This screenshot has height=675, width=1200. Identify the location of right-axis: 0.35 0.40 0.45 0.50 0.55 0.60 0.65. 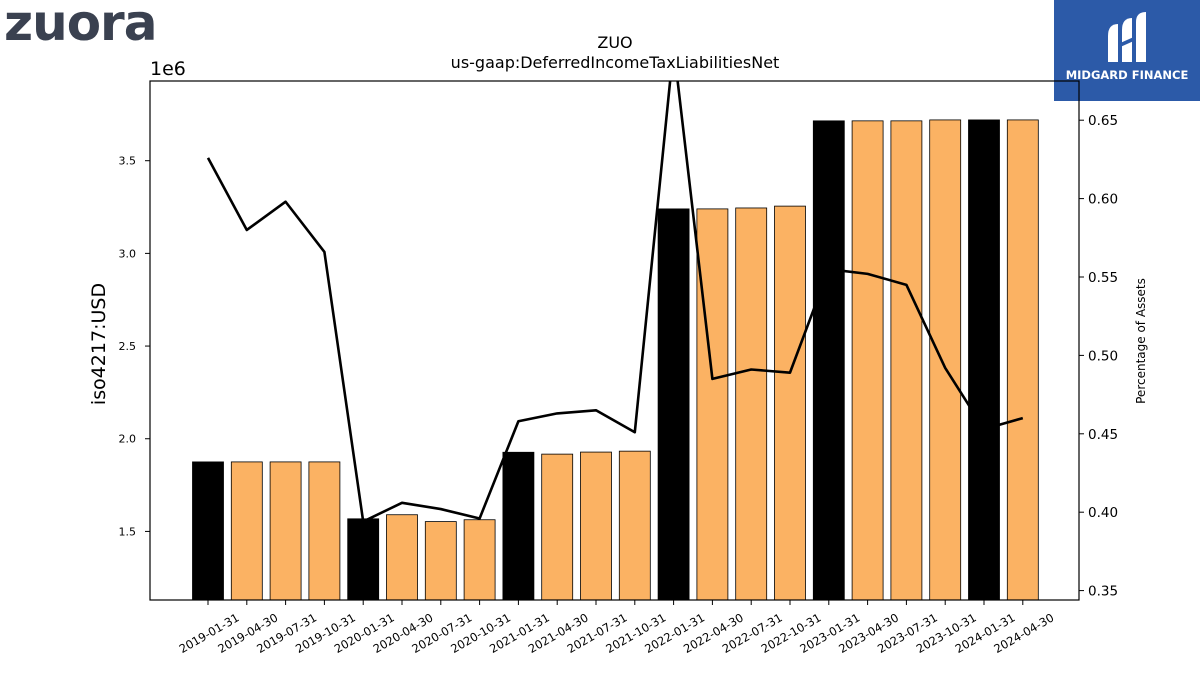
(1098, 356).